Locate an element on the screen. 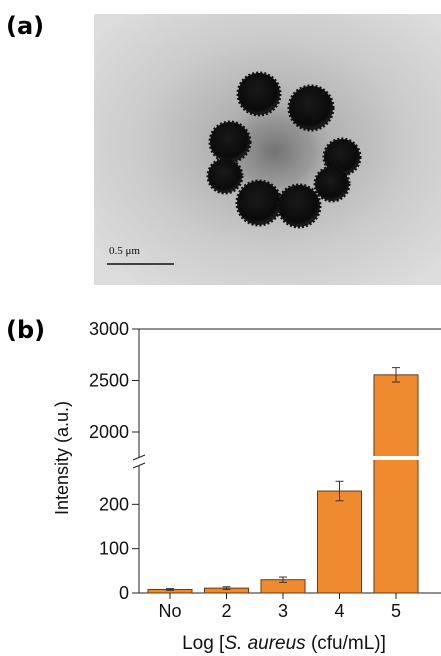 This screenshot has width=441, height=656. bar-break-gap is located at coordinates (396, 458).